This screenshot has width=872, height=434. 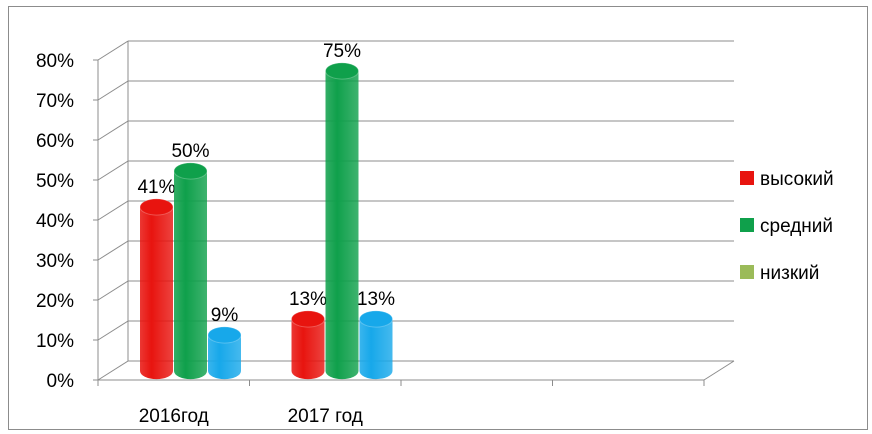 What do you see at coordinates (796, 226) in the screenshot?
I see `legend-label: средний` at bounding box center [796, 226].